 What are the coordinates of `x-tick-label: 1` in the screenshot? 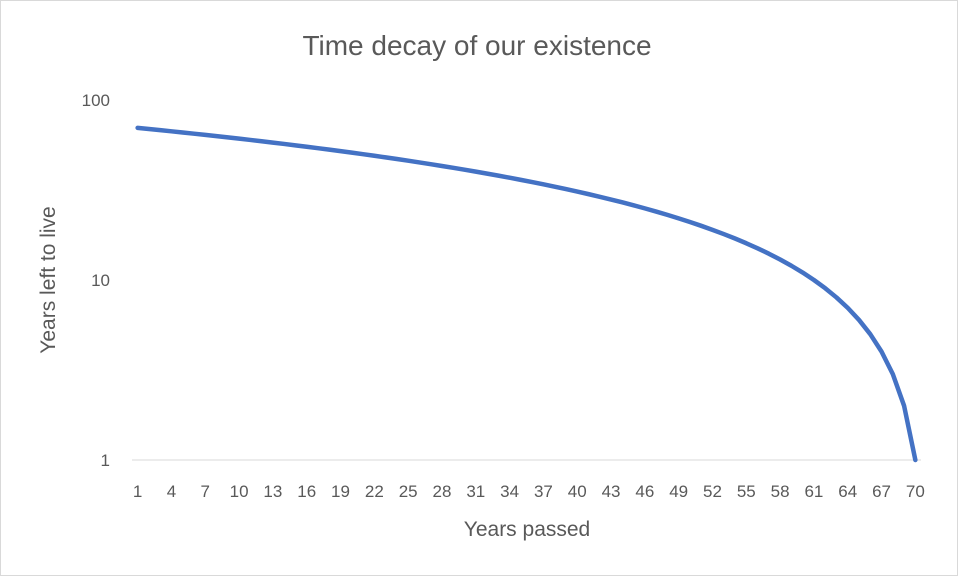 It's located at (137, 491).